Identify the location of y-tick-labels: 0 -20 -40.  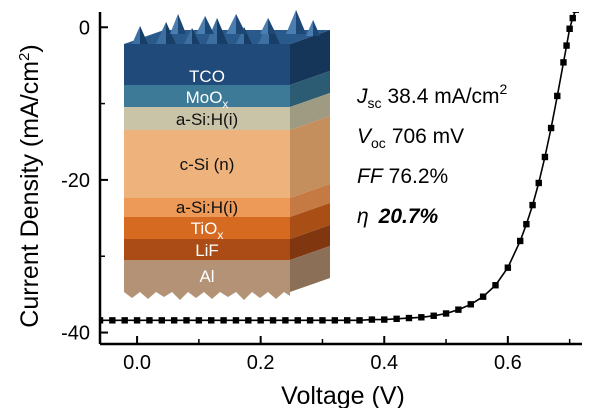
(75, 180).